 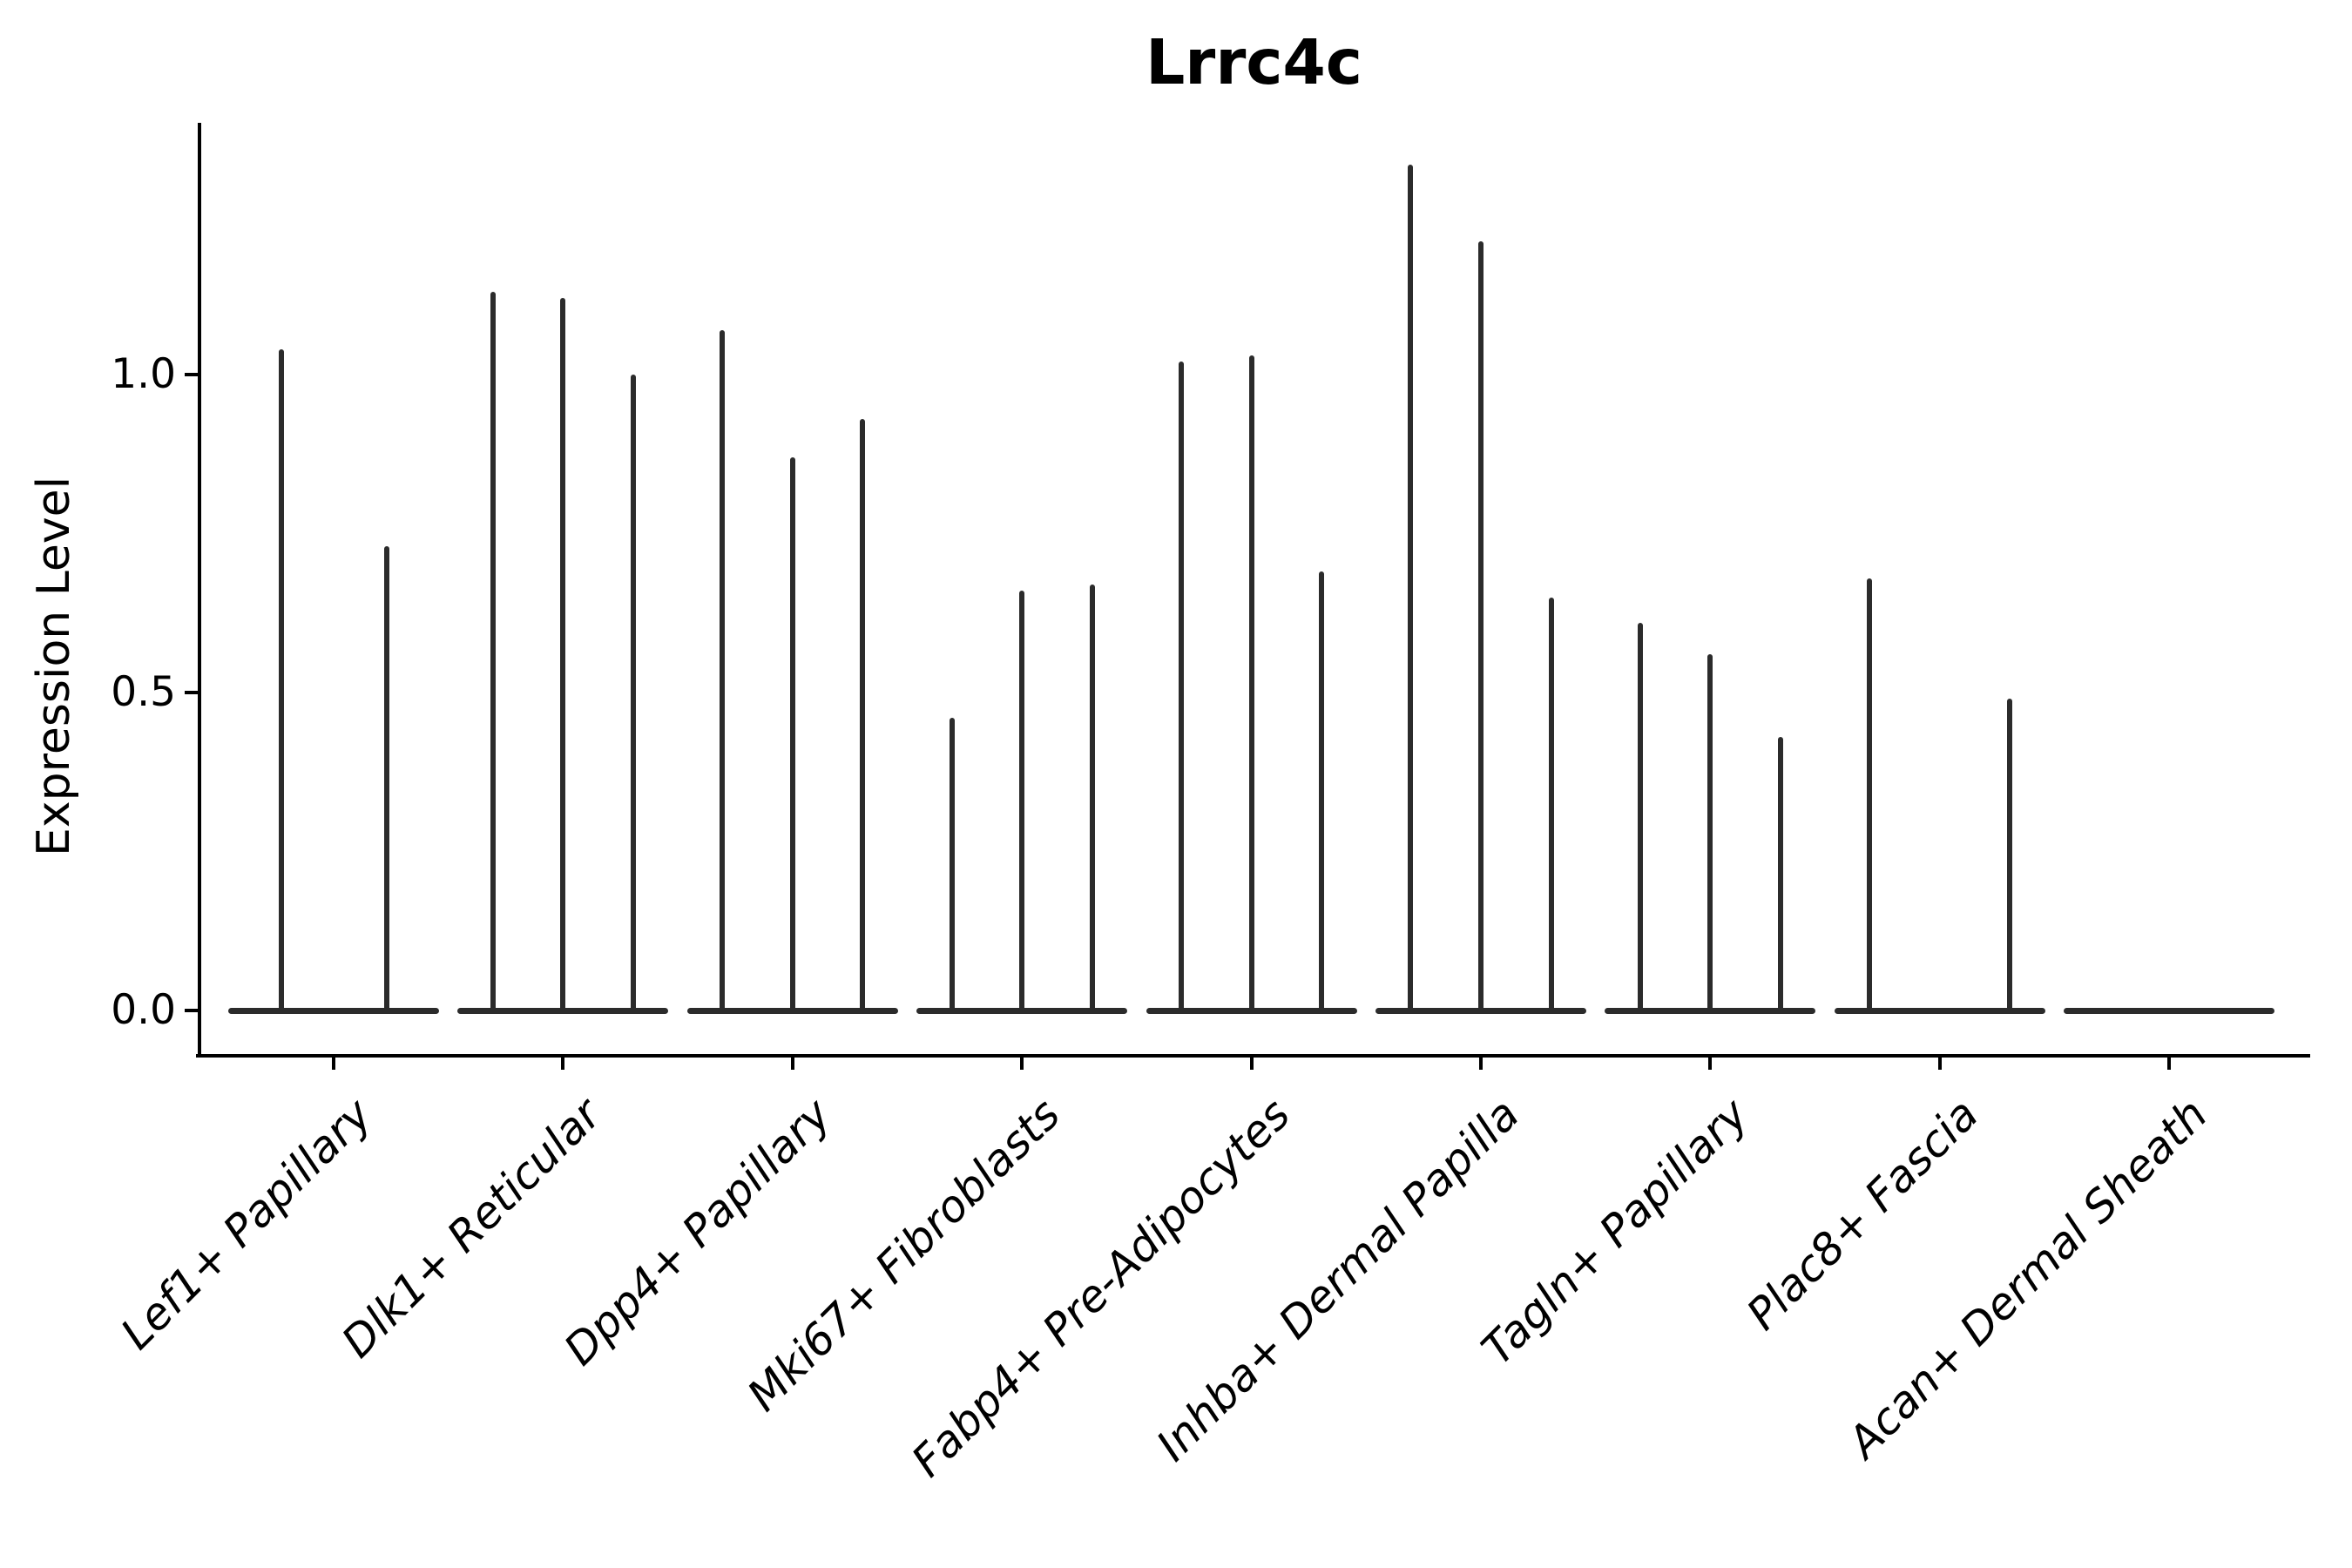 I want to click on x-tick-label: Mki67+ Fibroblasts, so click(x=905, y=1255).